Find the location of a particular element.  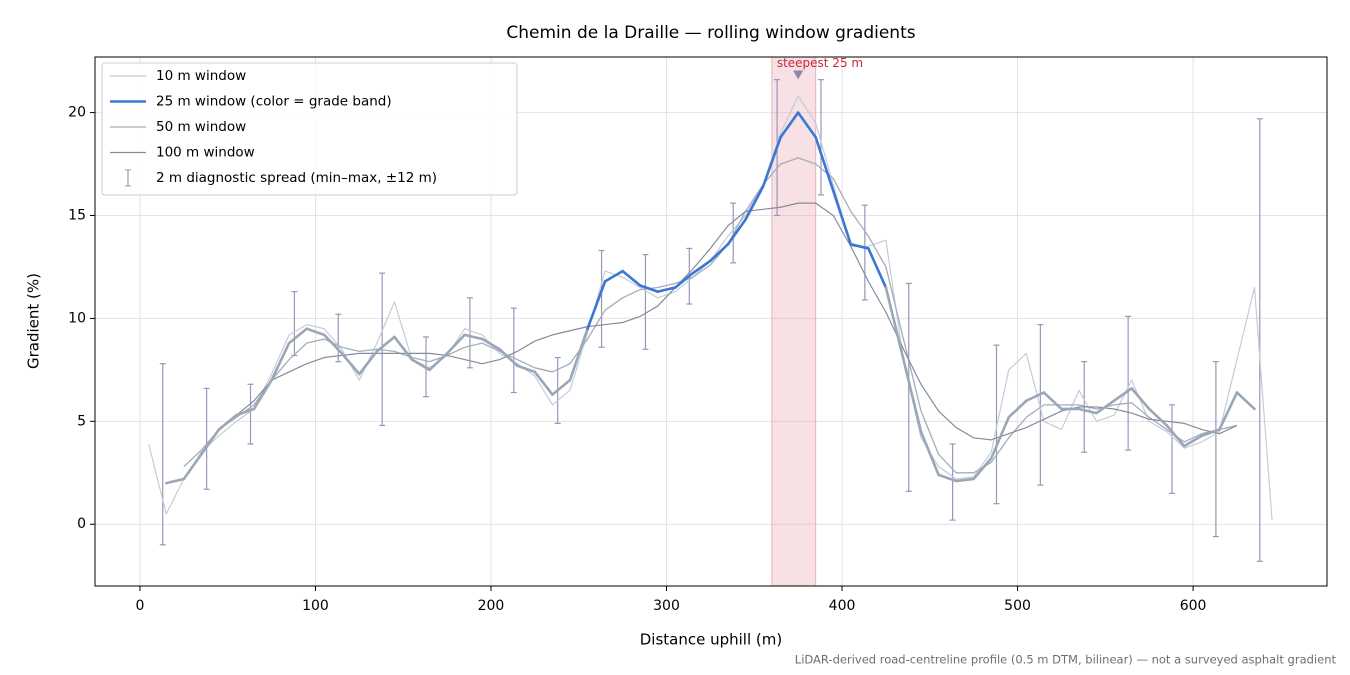

y-axis-label: Gradient (%) is located at coordinates (34, 321).